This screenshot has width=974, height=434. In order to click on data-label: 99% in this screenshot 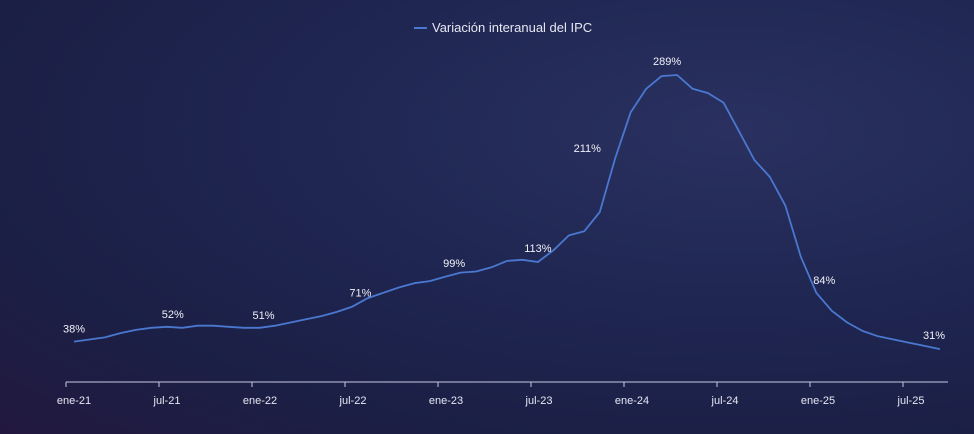, I will do `click(454, 264)`.